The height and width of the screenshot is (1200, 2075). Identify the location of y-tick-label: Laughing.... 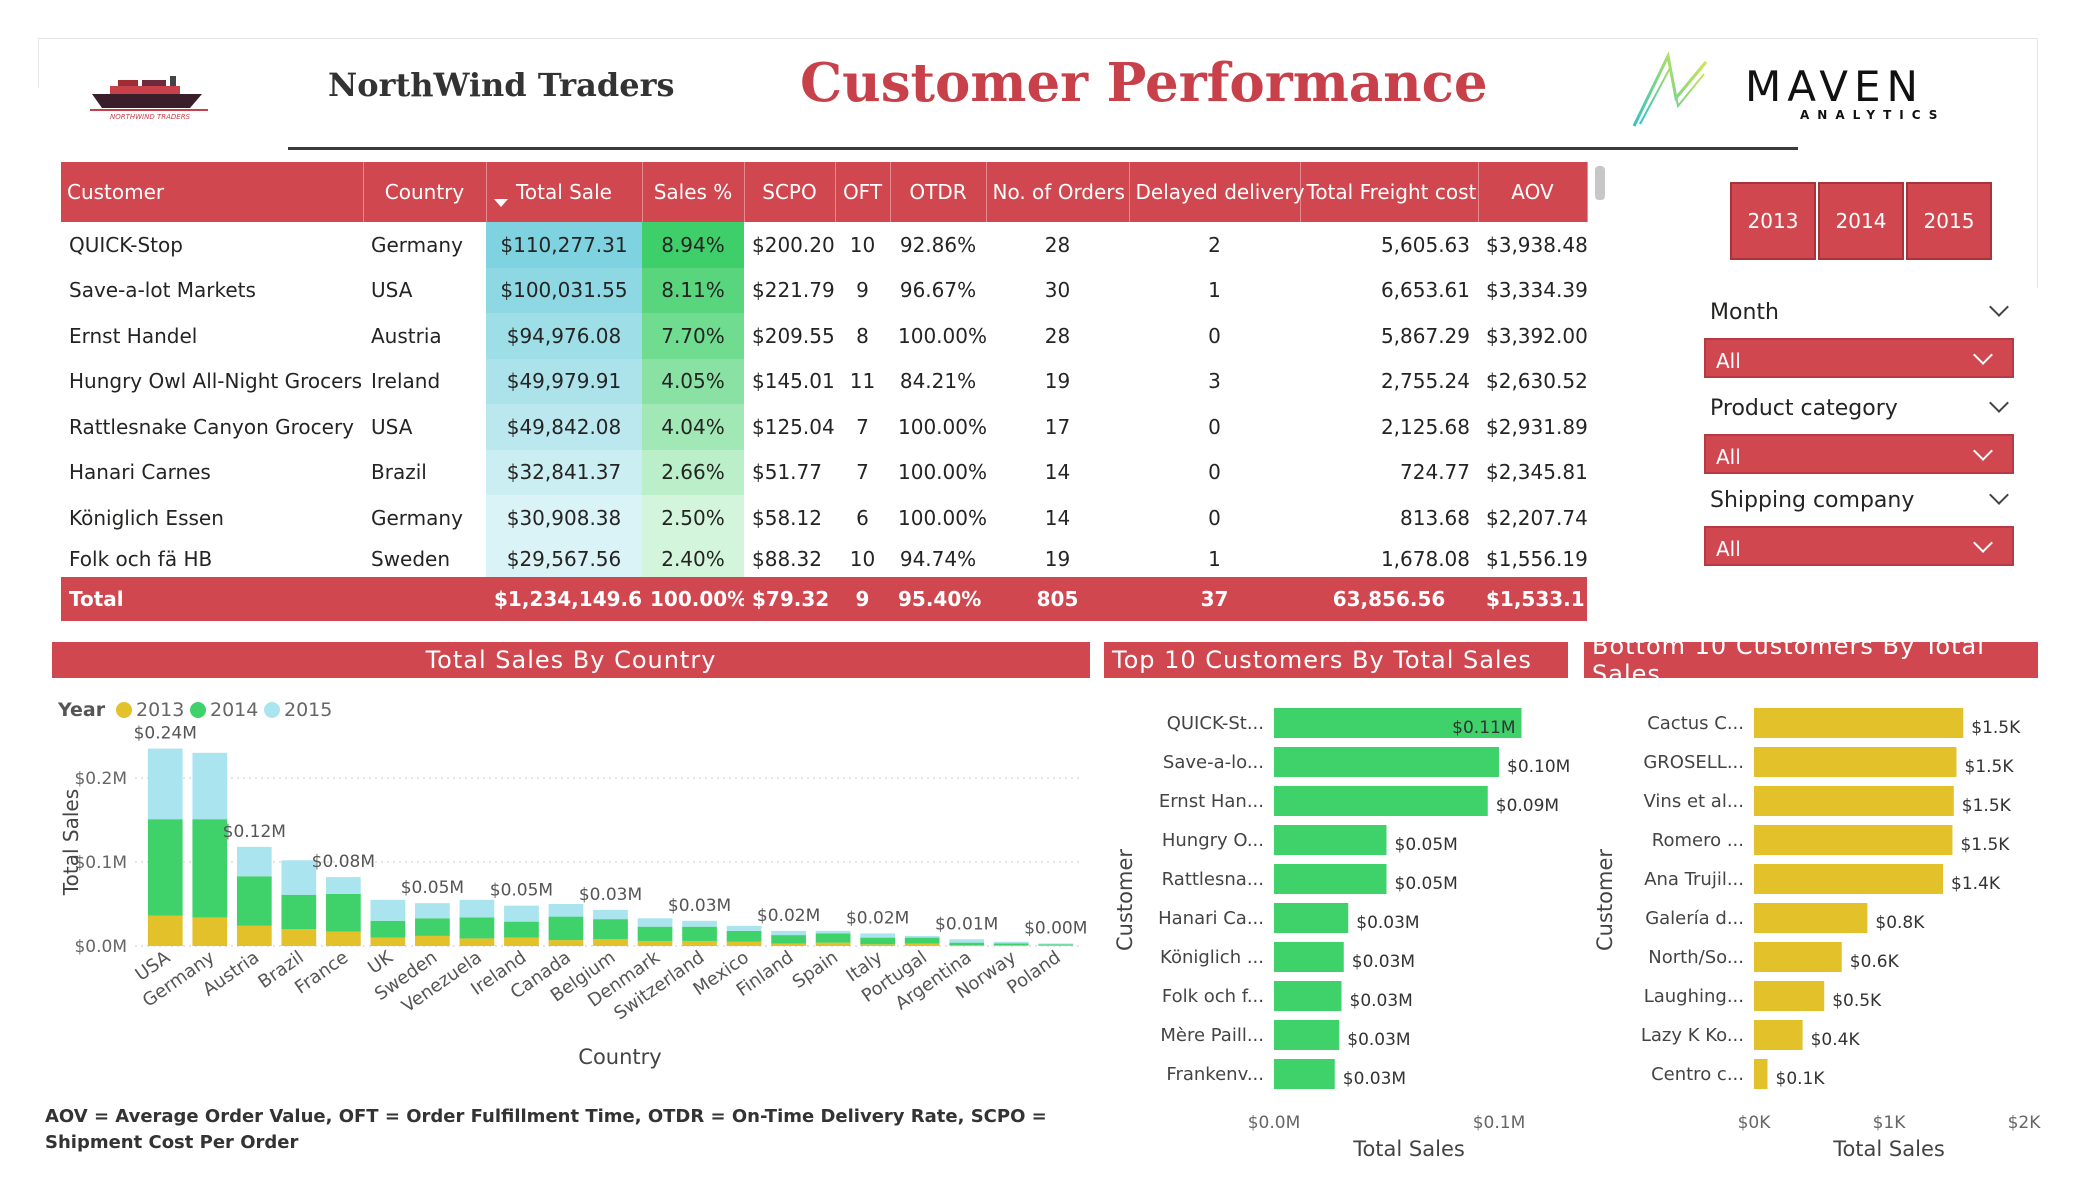
(1694, 996).